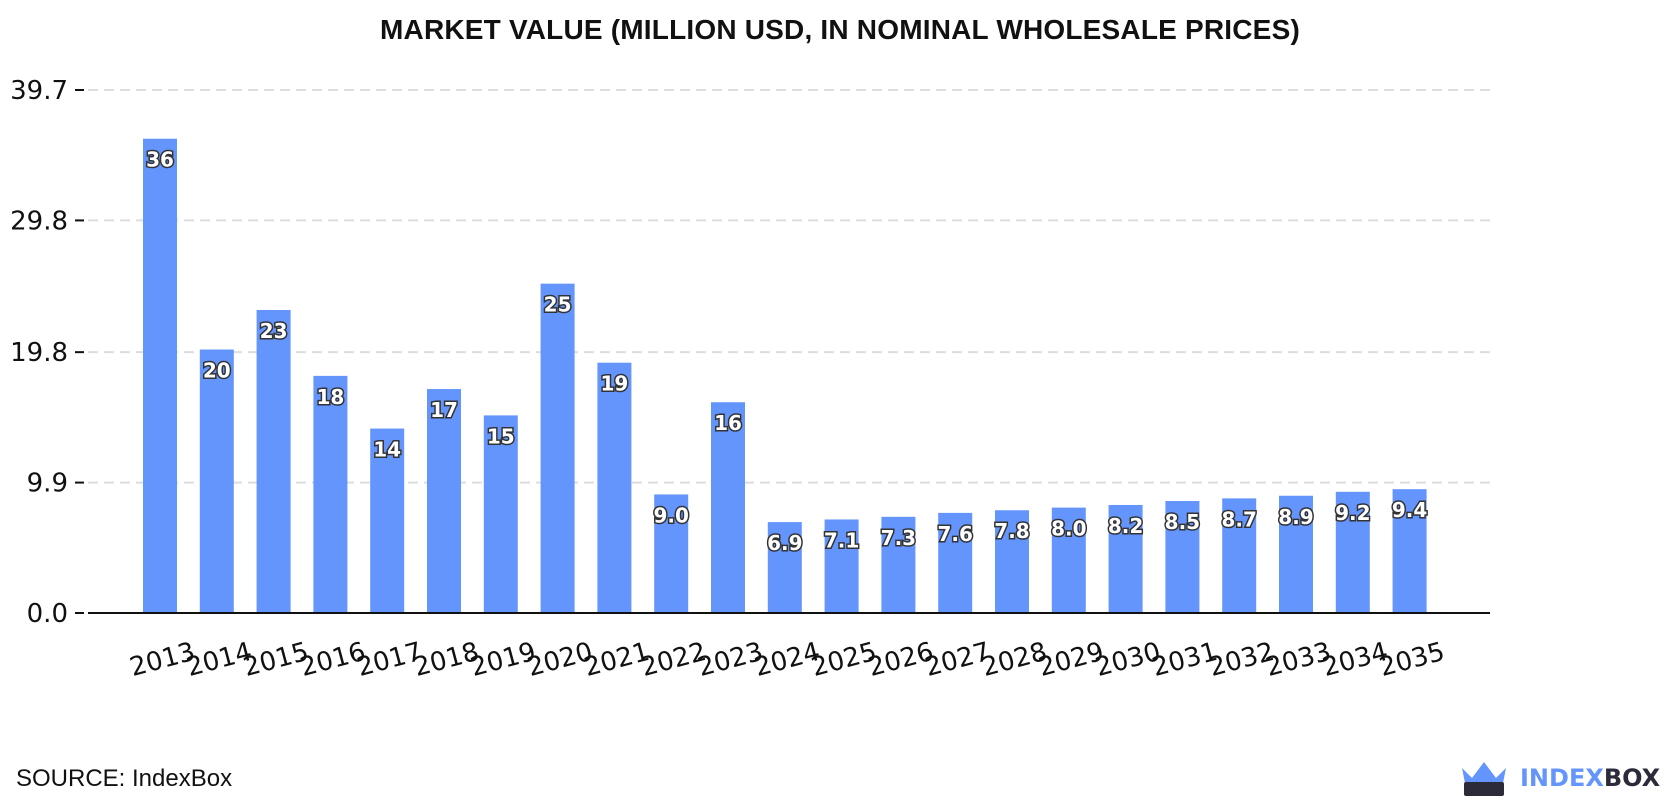 Image resolution: width=1680 pixels, height=800 pixels. I want to click on bar-value-label: 7.3, so click(898, 538).